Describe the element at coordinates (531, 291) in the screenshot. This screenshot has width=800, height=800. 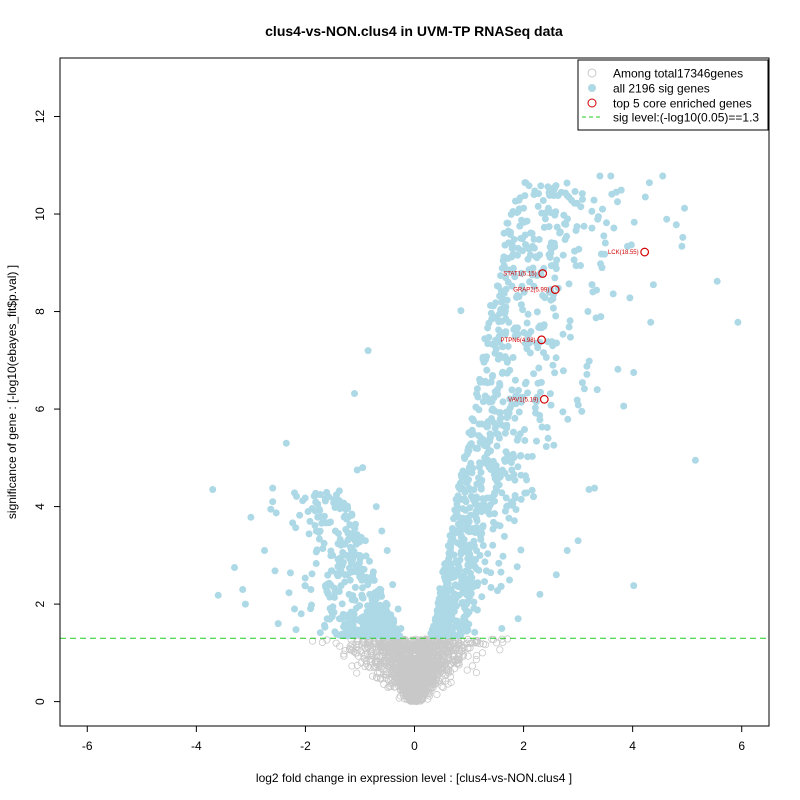
I see `core-gene-label: GRAP2(5.99)` at that location.